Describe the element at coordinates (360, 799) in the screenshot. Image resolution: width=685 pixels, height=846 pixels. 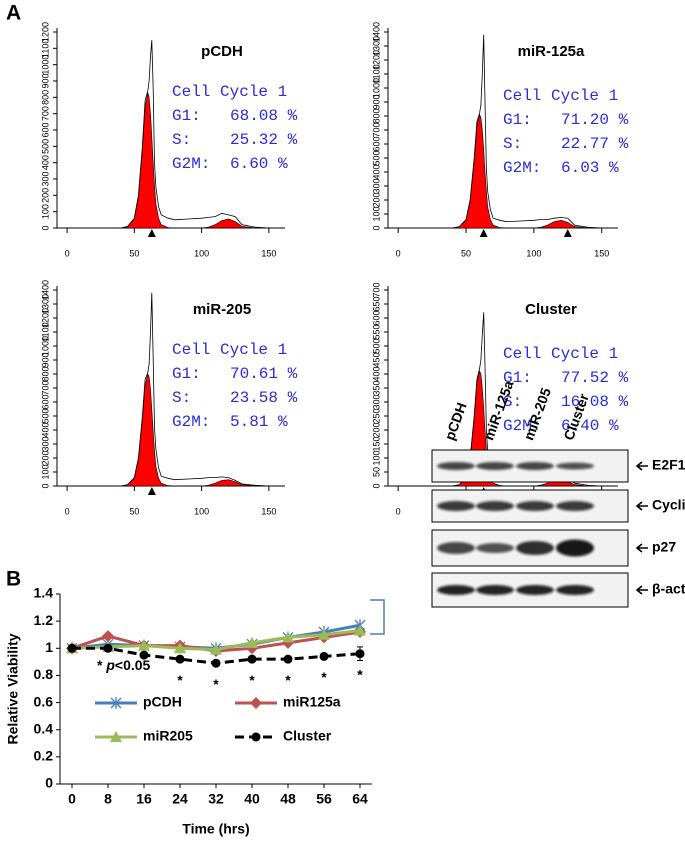
I see `x-tick-label: 64` at that location.